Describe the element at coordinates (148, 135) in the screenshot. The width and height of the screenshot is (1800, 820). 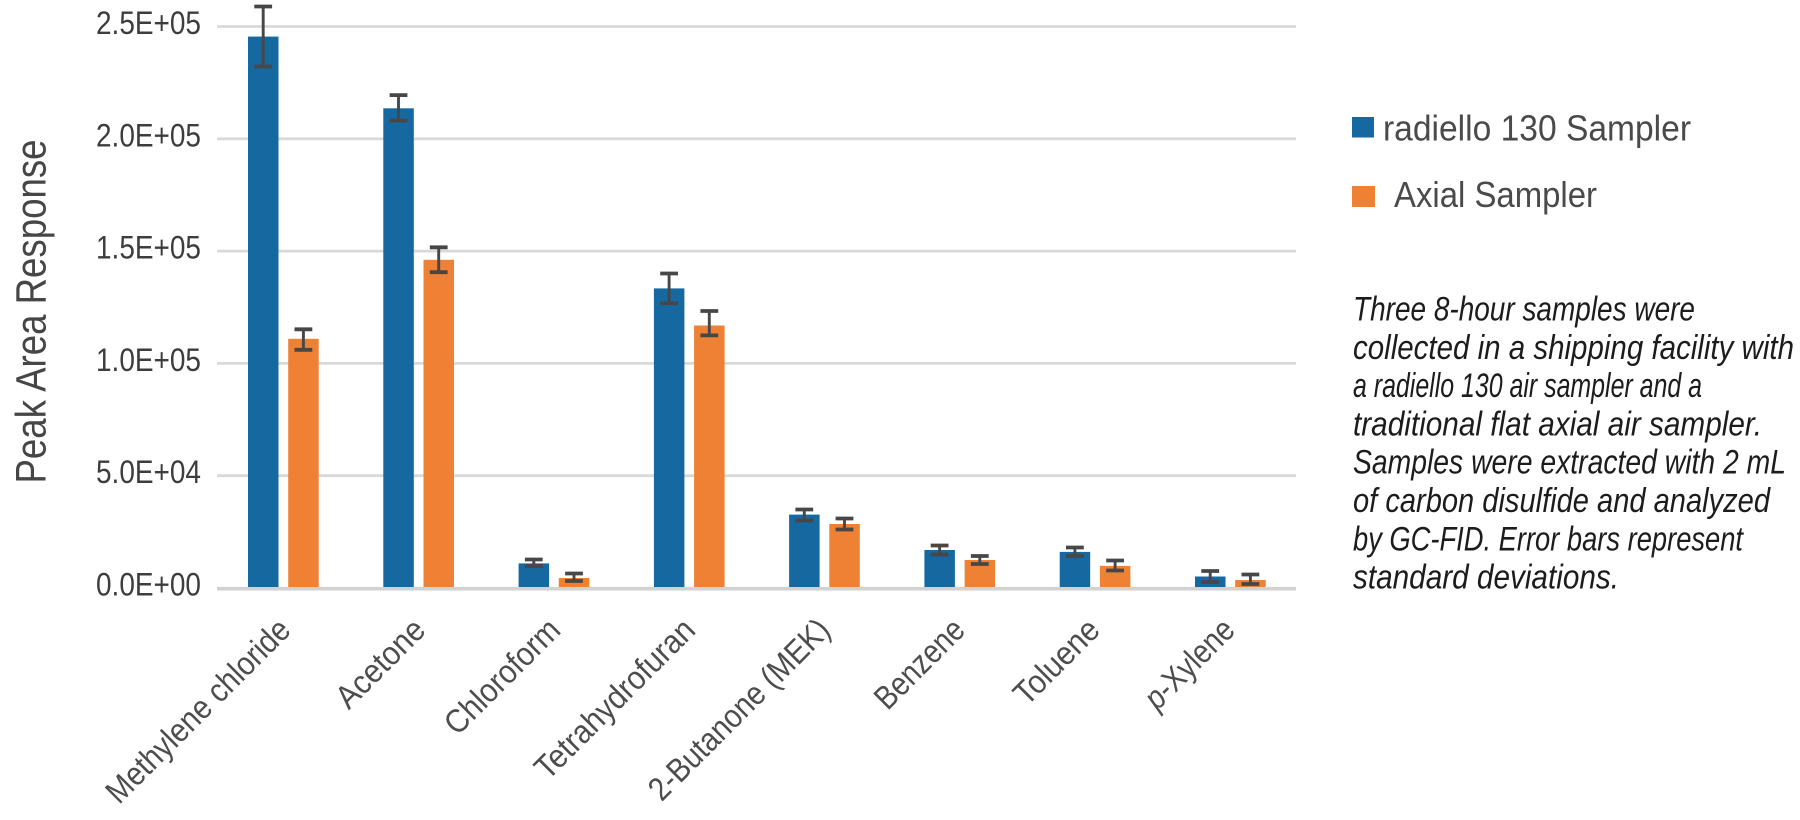
I see `svg-text: 2.0E+05` at that location.